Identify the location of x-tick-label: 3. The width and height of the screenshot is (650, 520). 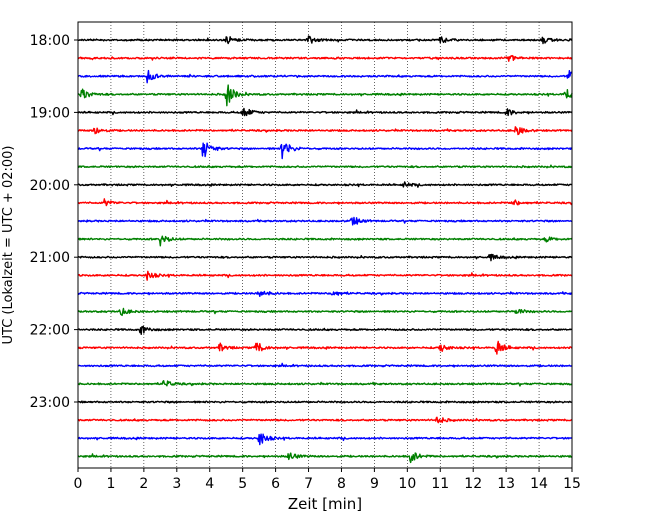
(176, 484).